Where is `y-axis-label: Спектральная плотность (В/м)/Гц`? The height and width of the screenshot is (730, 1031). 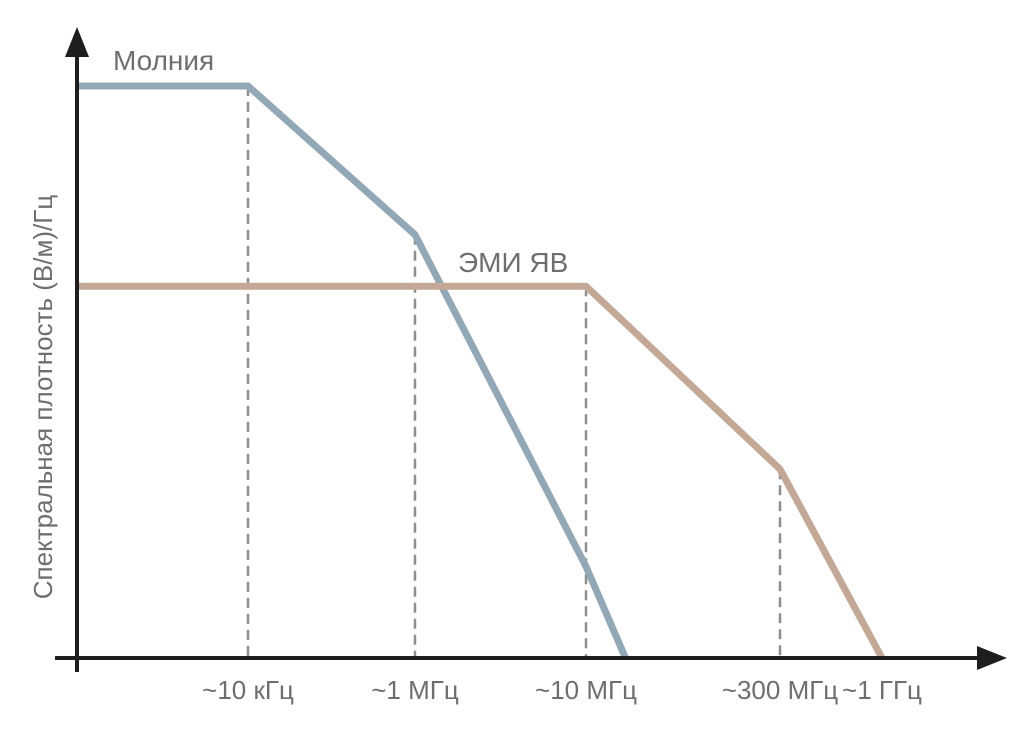
y-axis-label: Спектральная плотность (В/м)/Гц is located at coordinates (43, 397).